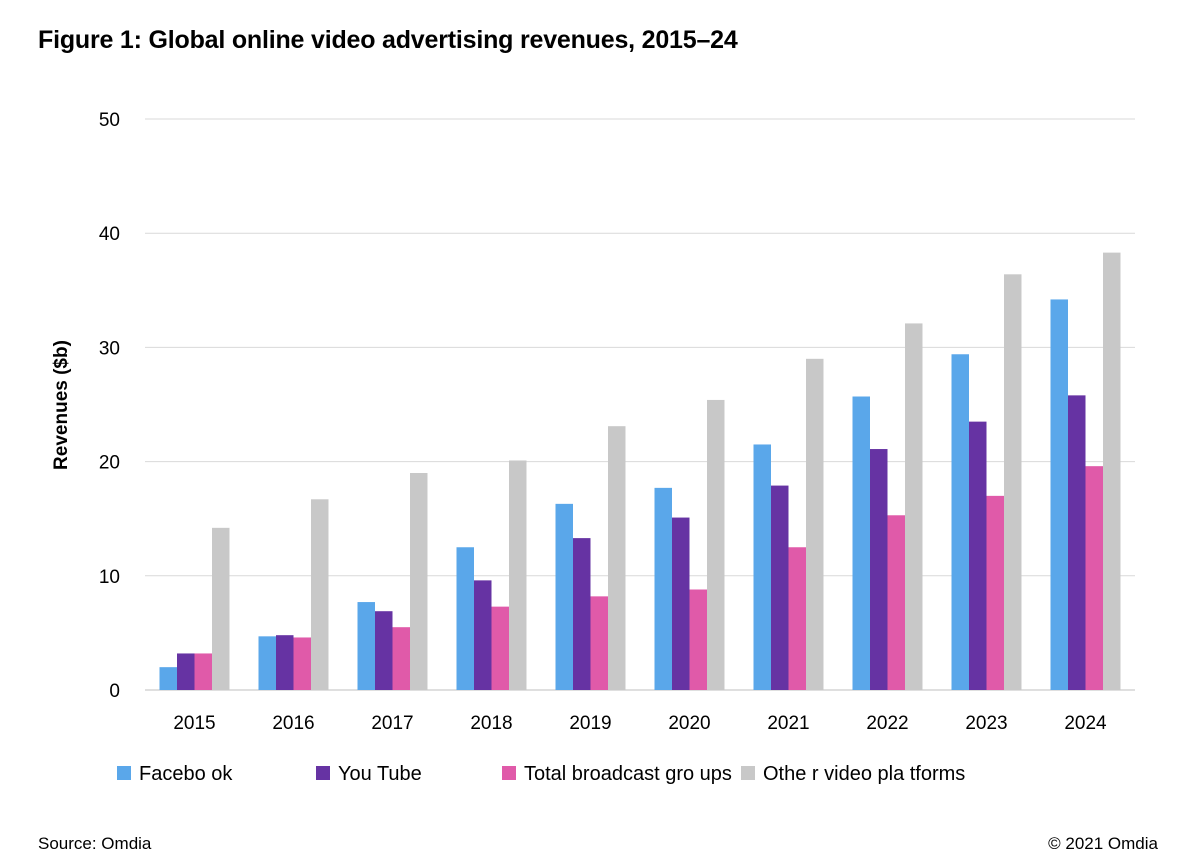  What do you see at coordinates (419, 581) in the screenshot?
I see `bar-other-2017` at bounding box center [419, 581].